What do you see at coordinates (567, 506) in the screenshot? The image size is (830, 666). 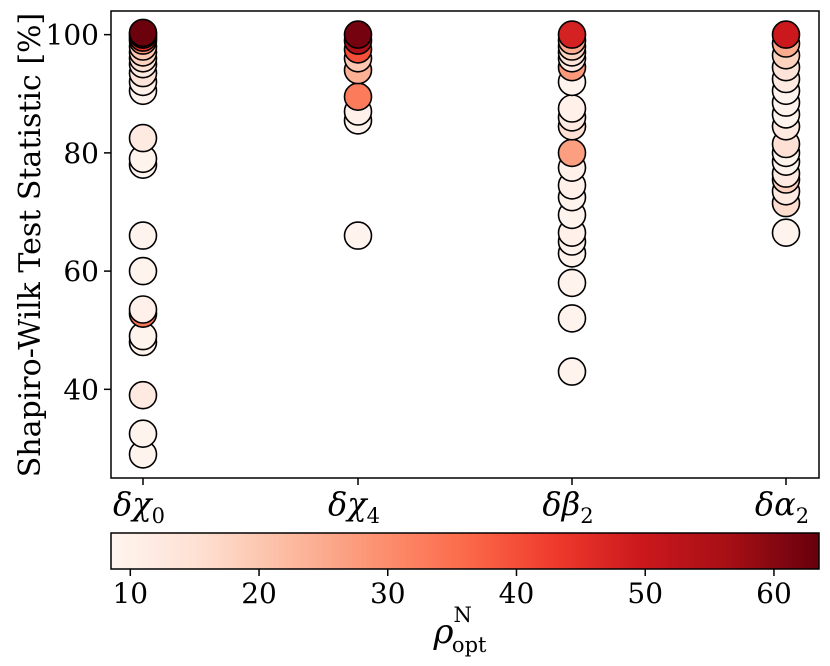 I see `x-tick-label: δβ2` at bounding box center [567, 506].